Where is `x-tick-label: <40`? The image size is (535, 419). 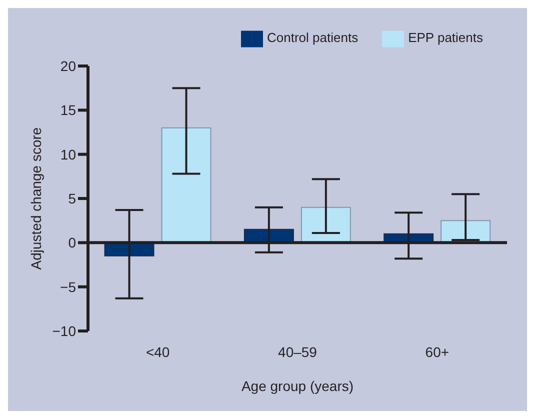 x-tick-label: <40 is located at coordinates (158, 352).